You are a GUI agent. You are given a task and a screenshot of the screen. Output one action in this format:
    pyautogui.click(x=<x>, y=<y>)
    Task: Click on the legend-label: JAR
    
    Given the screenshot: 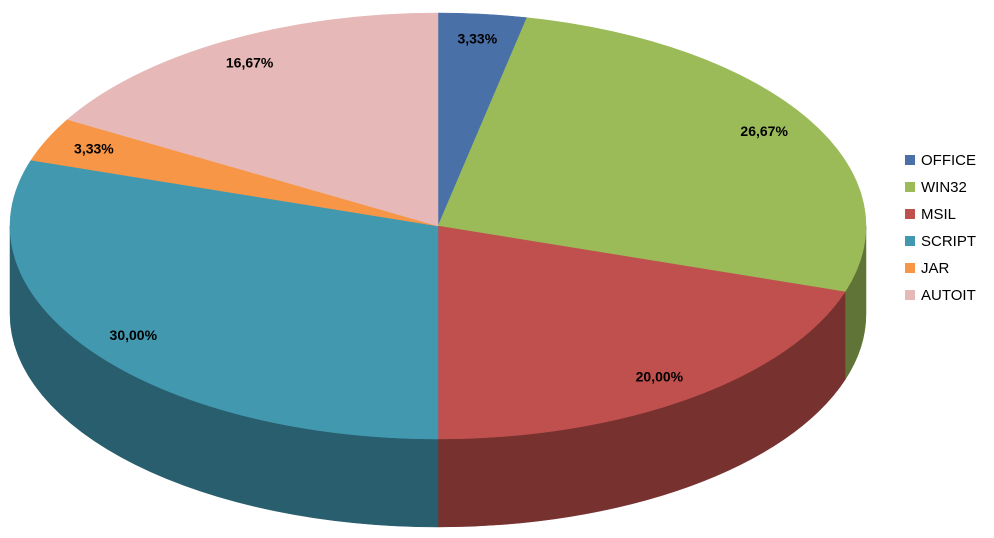 What is the action you would take?
    pyautogui.click(x=935, y=268)
    